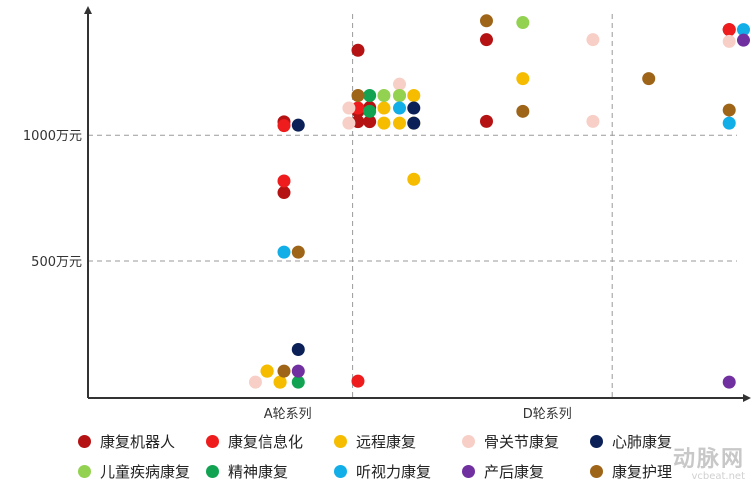  Describe the element at coordinates (547, 414) in the screenshot. I see `x-tick-label: D轮系列` at that location.